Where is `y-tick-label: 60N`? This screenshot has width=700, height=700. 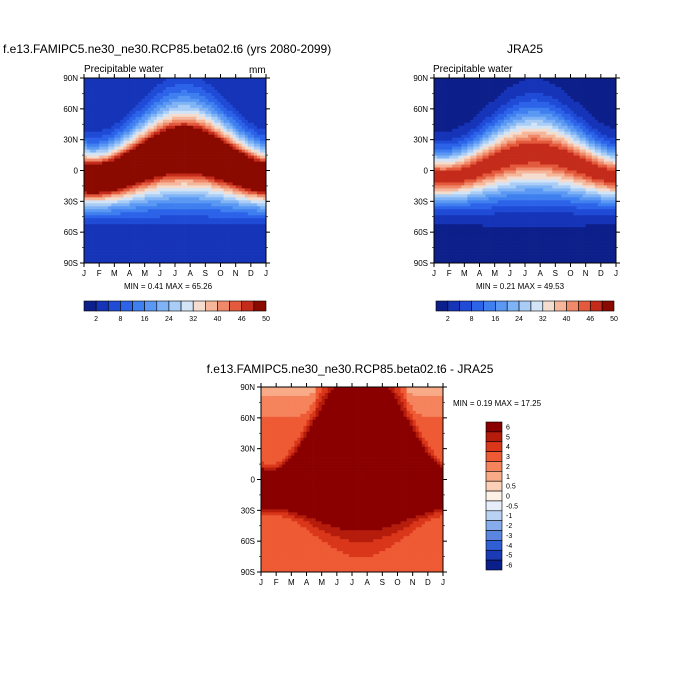 y-tick-label: 60N is located at coordinates (70, 109).